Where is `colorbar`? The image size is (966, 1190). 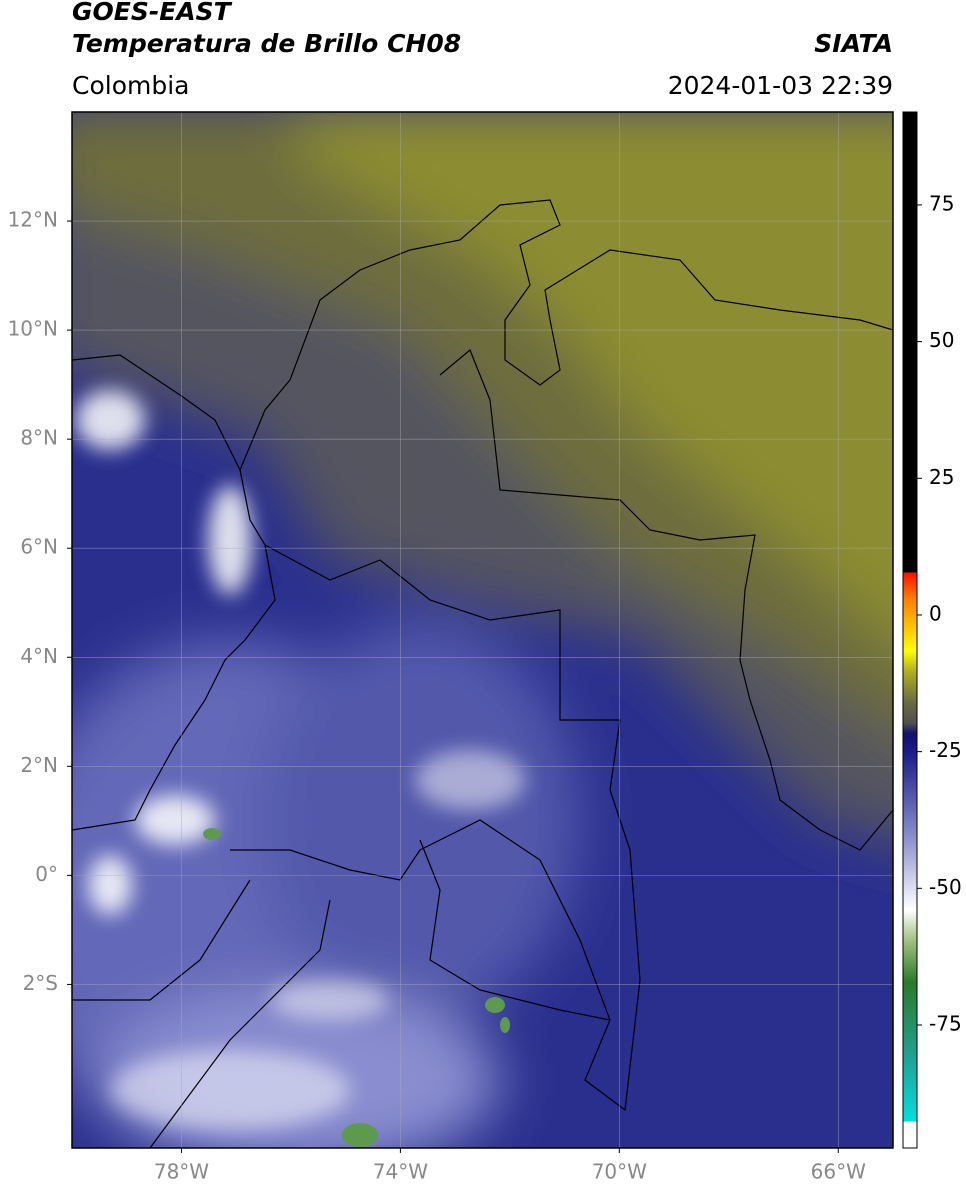
colorbar is located at coordinates (910, 630).